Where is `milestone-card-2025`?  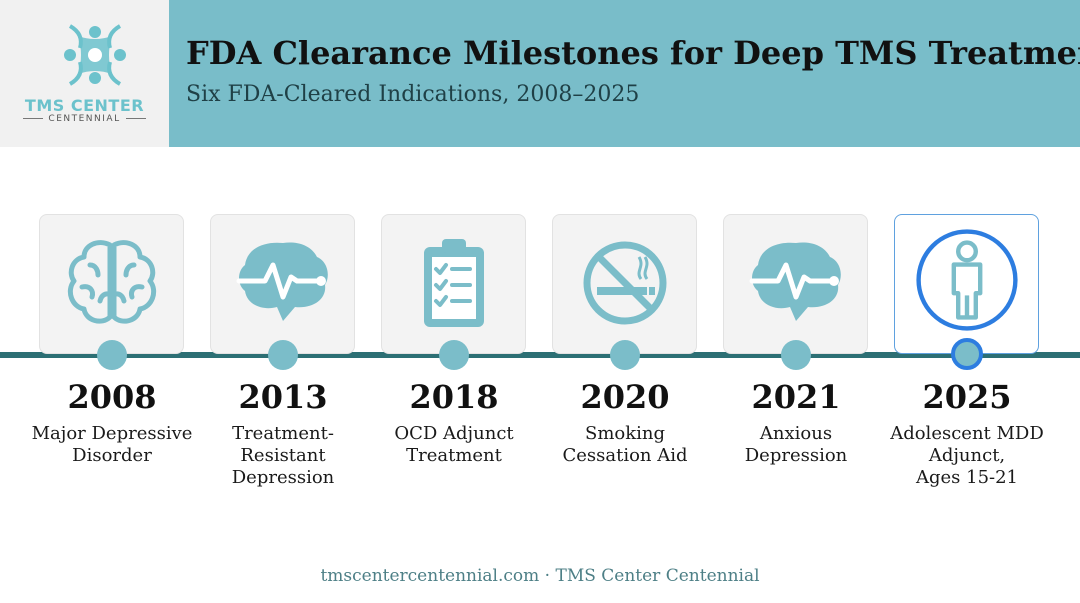
milestone-card-2025 is located at coordinates (966, 284).